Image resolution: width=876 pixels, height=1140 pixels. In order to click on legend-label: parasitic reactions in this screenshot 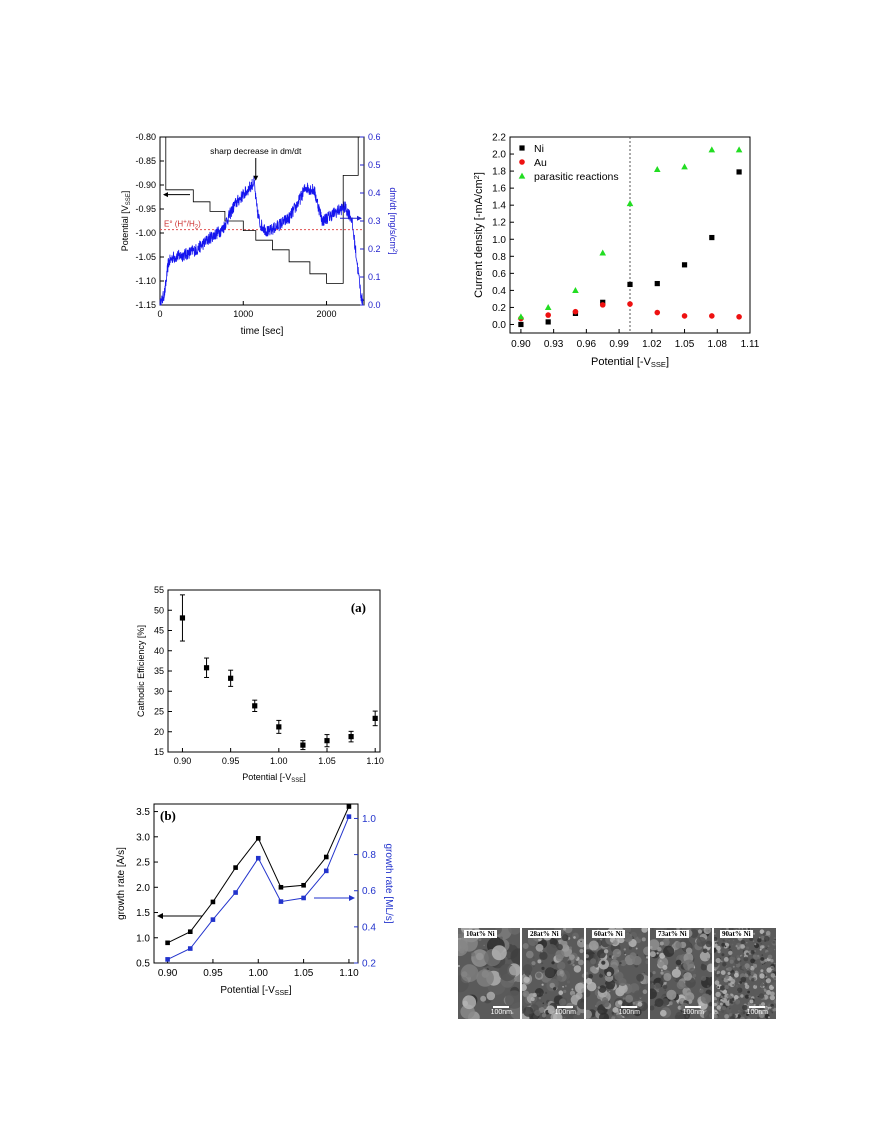, I will do `click(576, 177)`.